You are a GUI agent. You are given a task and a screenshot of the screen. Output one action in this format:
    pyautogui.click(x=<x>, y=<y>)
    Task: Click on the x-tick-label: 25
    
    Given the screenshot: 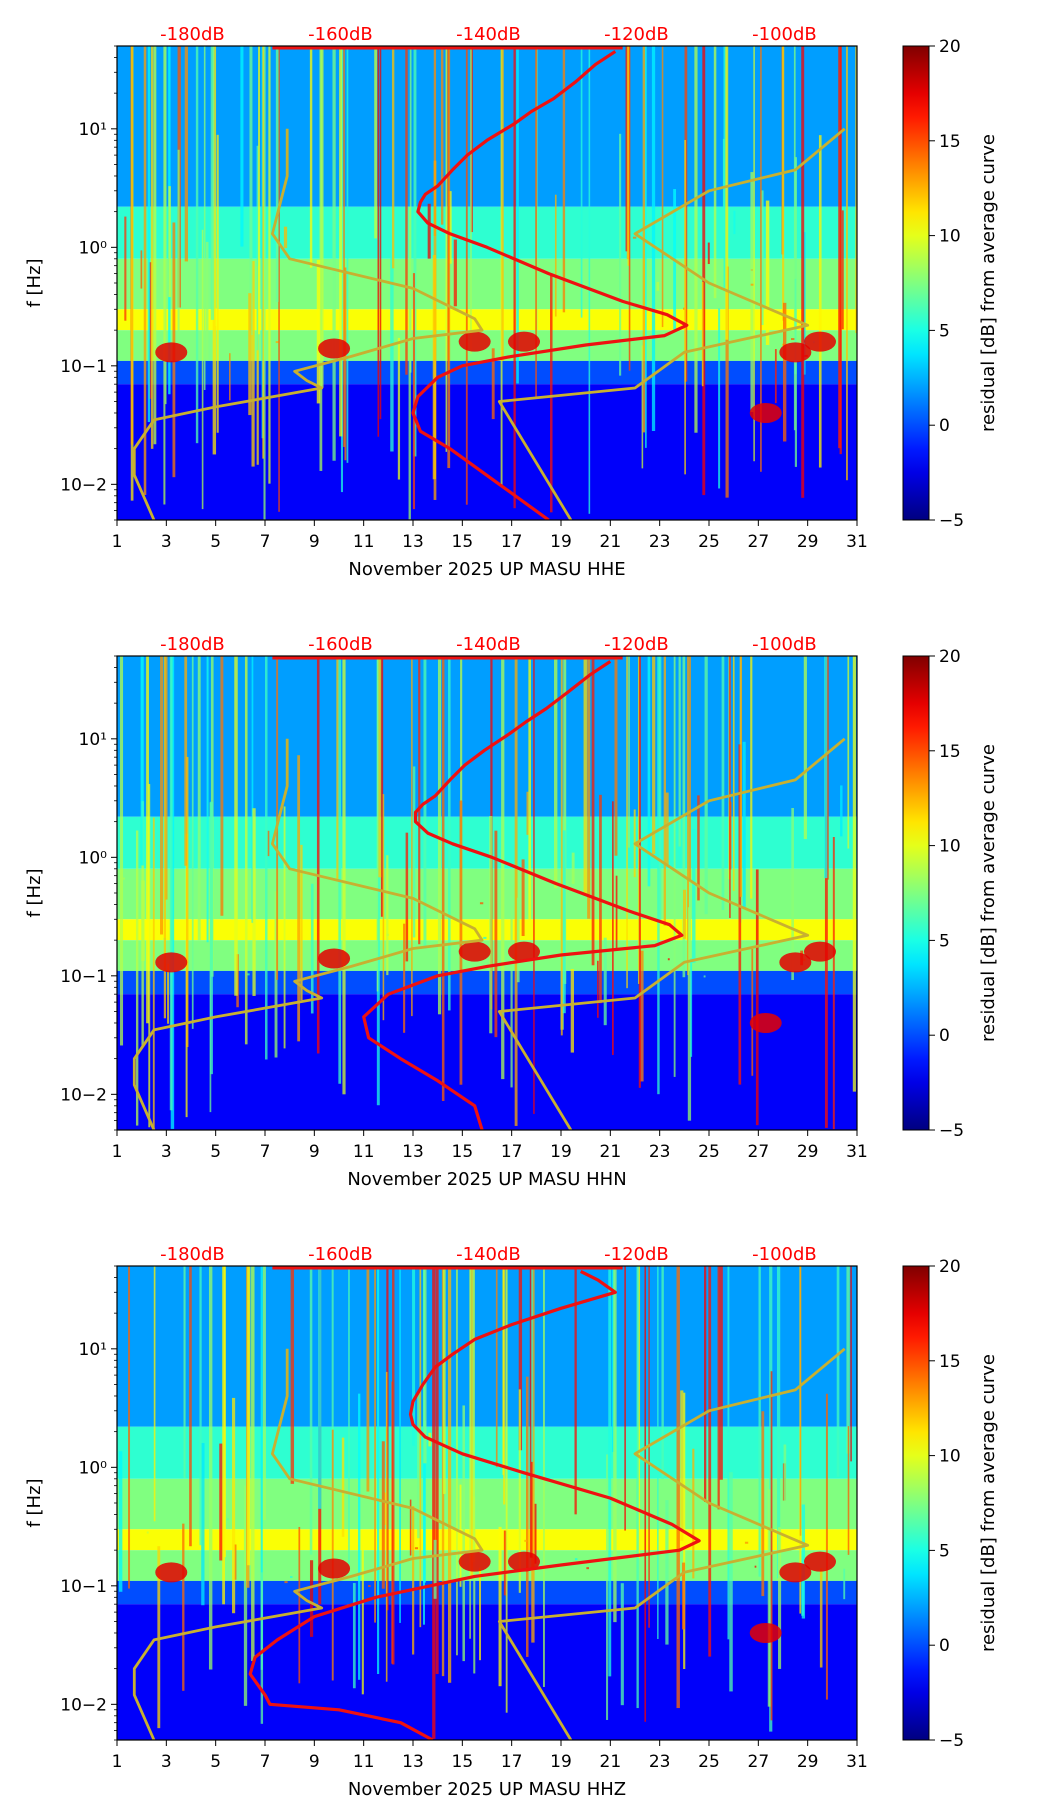 What is the action you would take?
    pyautogui.click(x=709, y=1152)
    